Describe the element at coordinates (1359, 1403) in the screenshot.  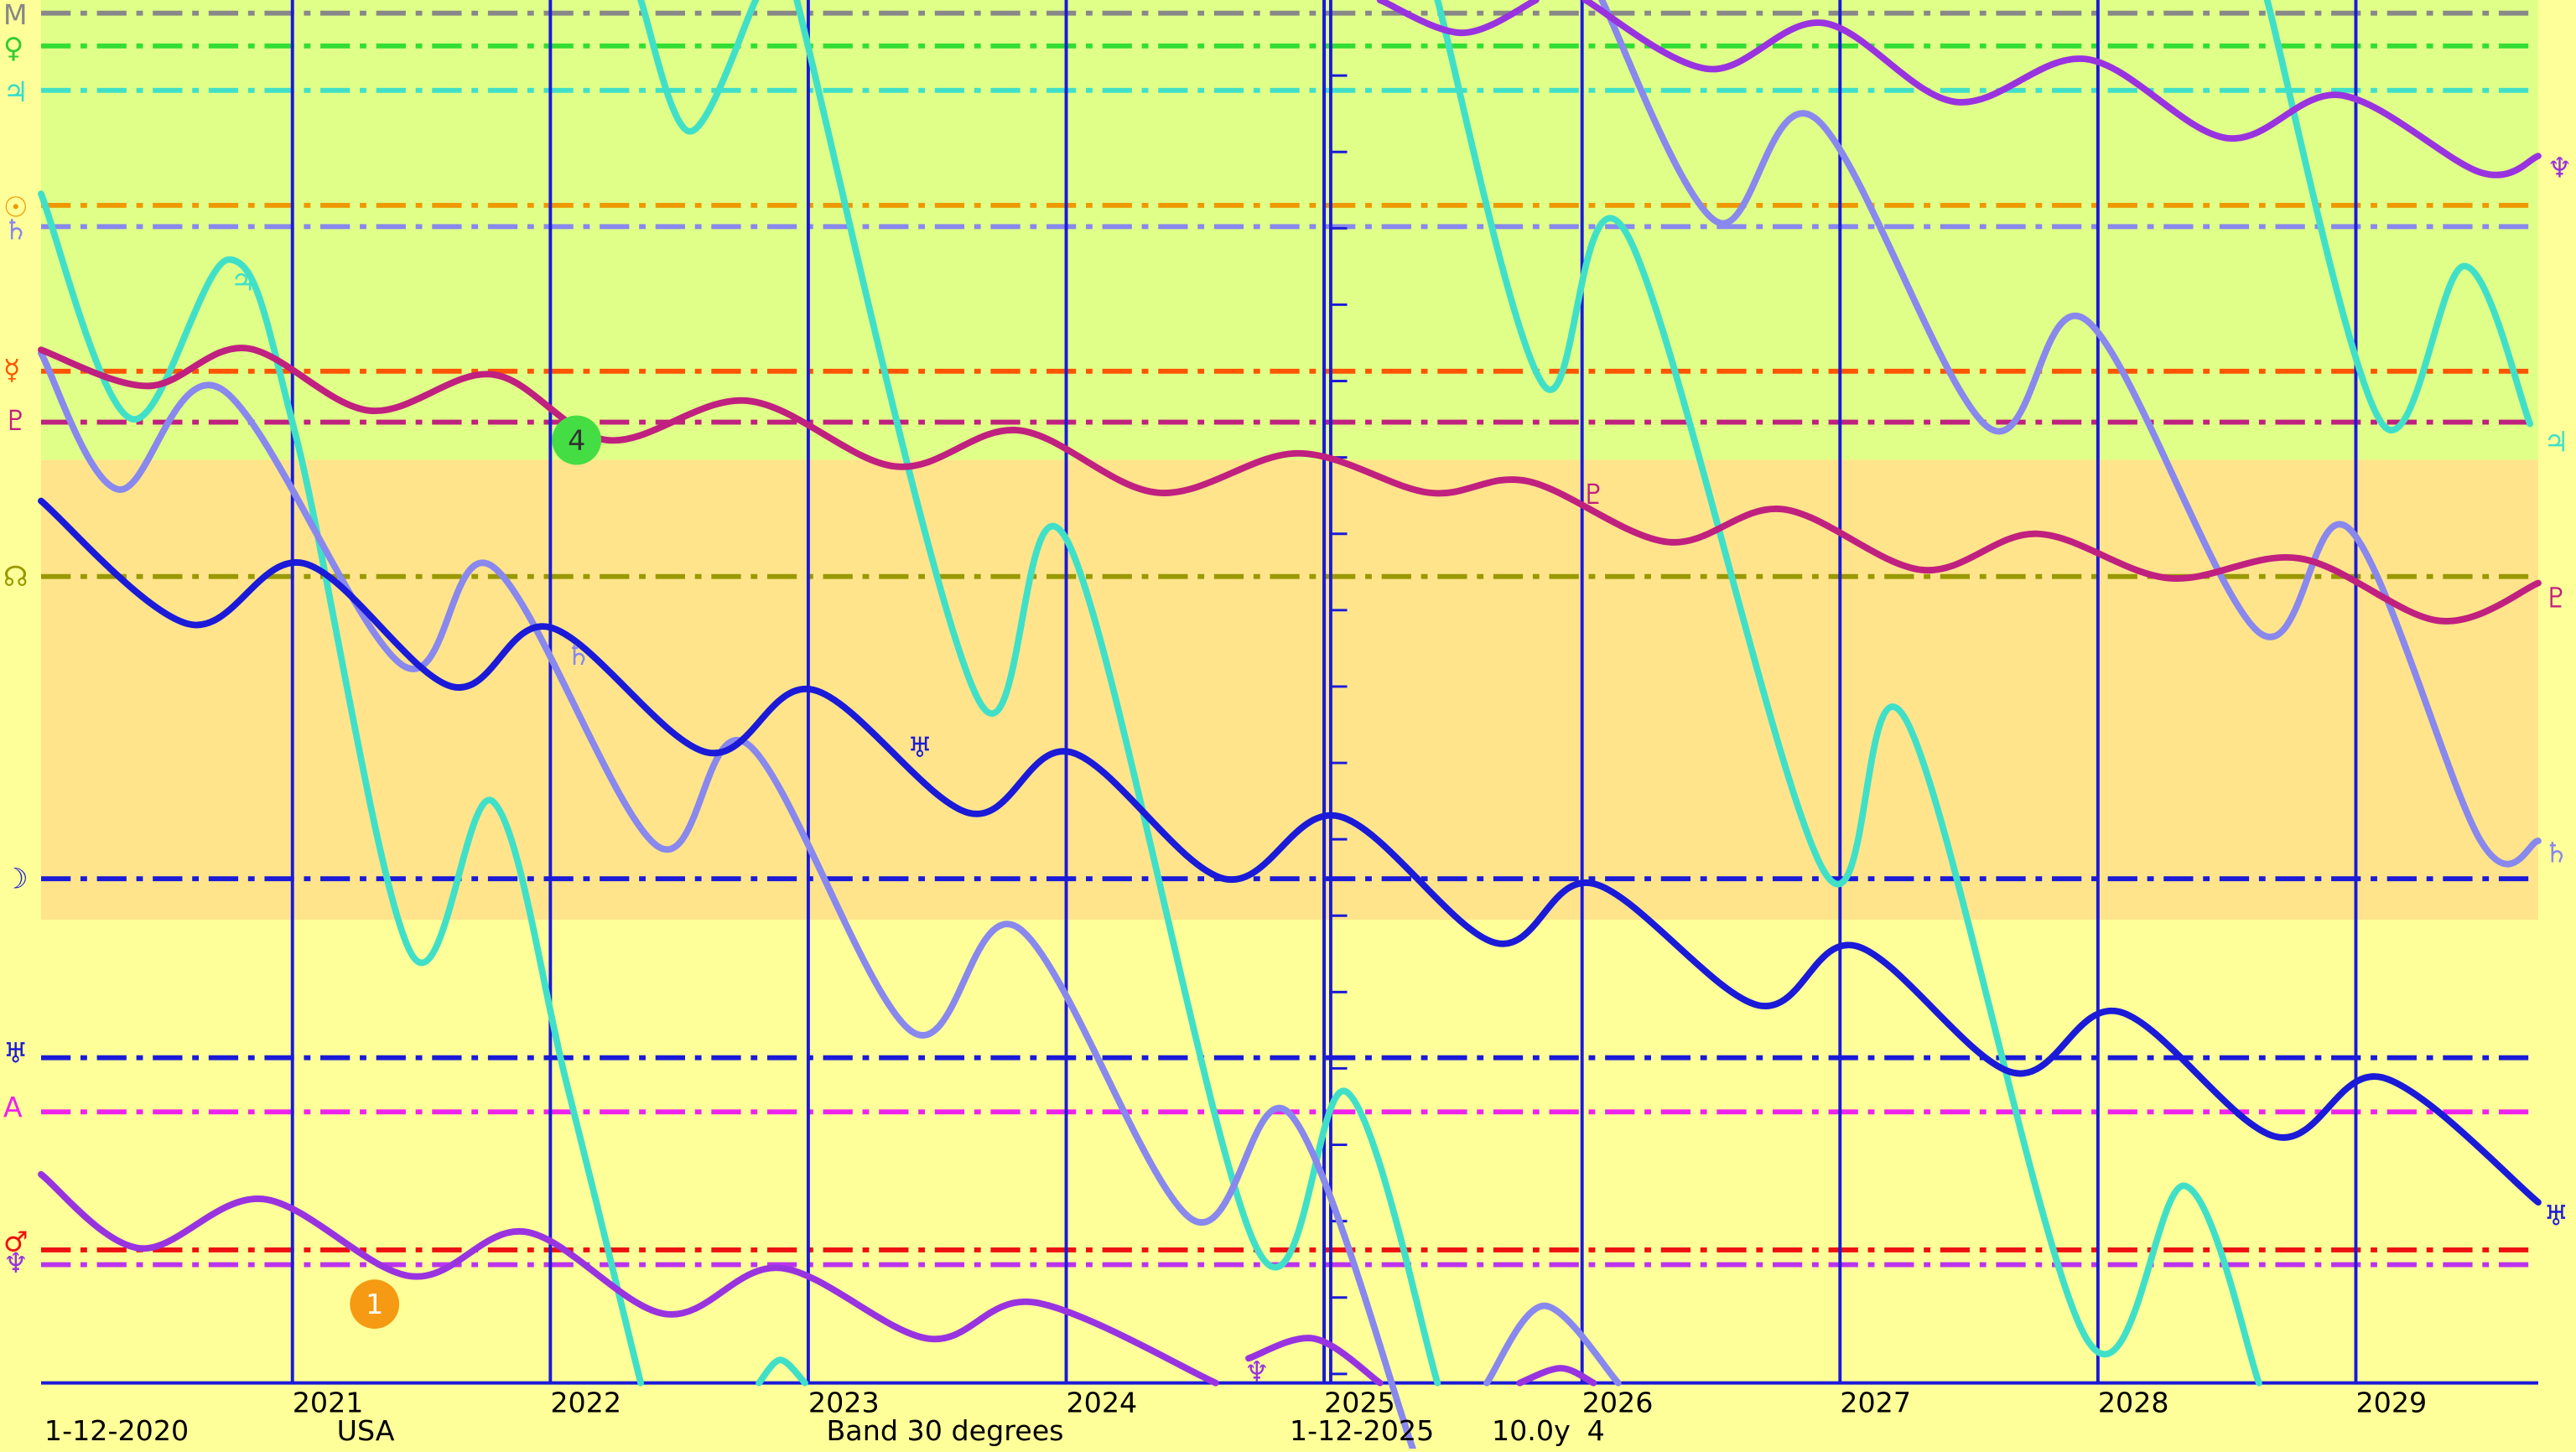
I see `year-label: 2025` at that location.